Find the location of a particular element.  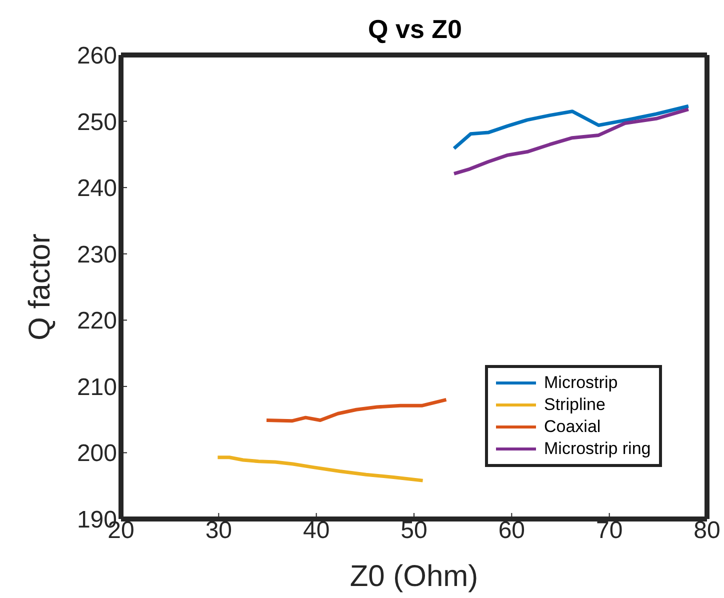

x-tick-label: 80 is located at coordinates (707, 530).